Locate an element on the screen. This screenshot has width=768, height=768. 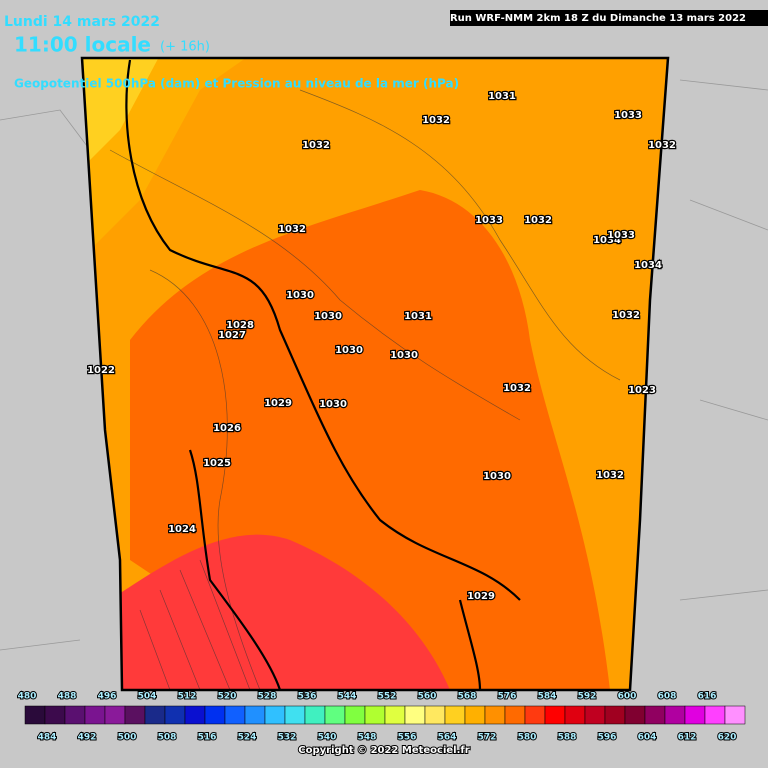
isobar-label: 1027 is located at coordinates (232, 335).